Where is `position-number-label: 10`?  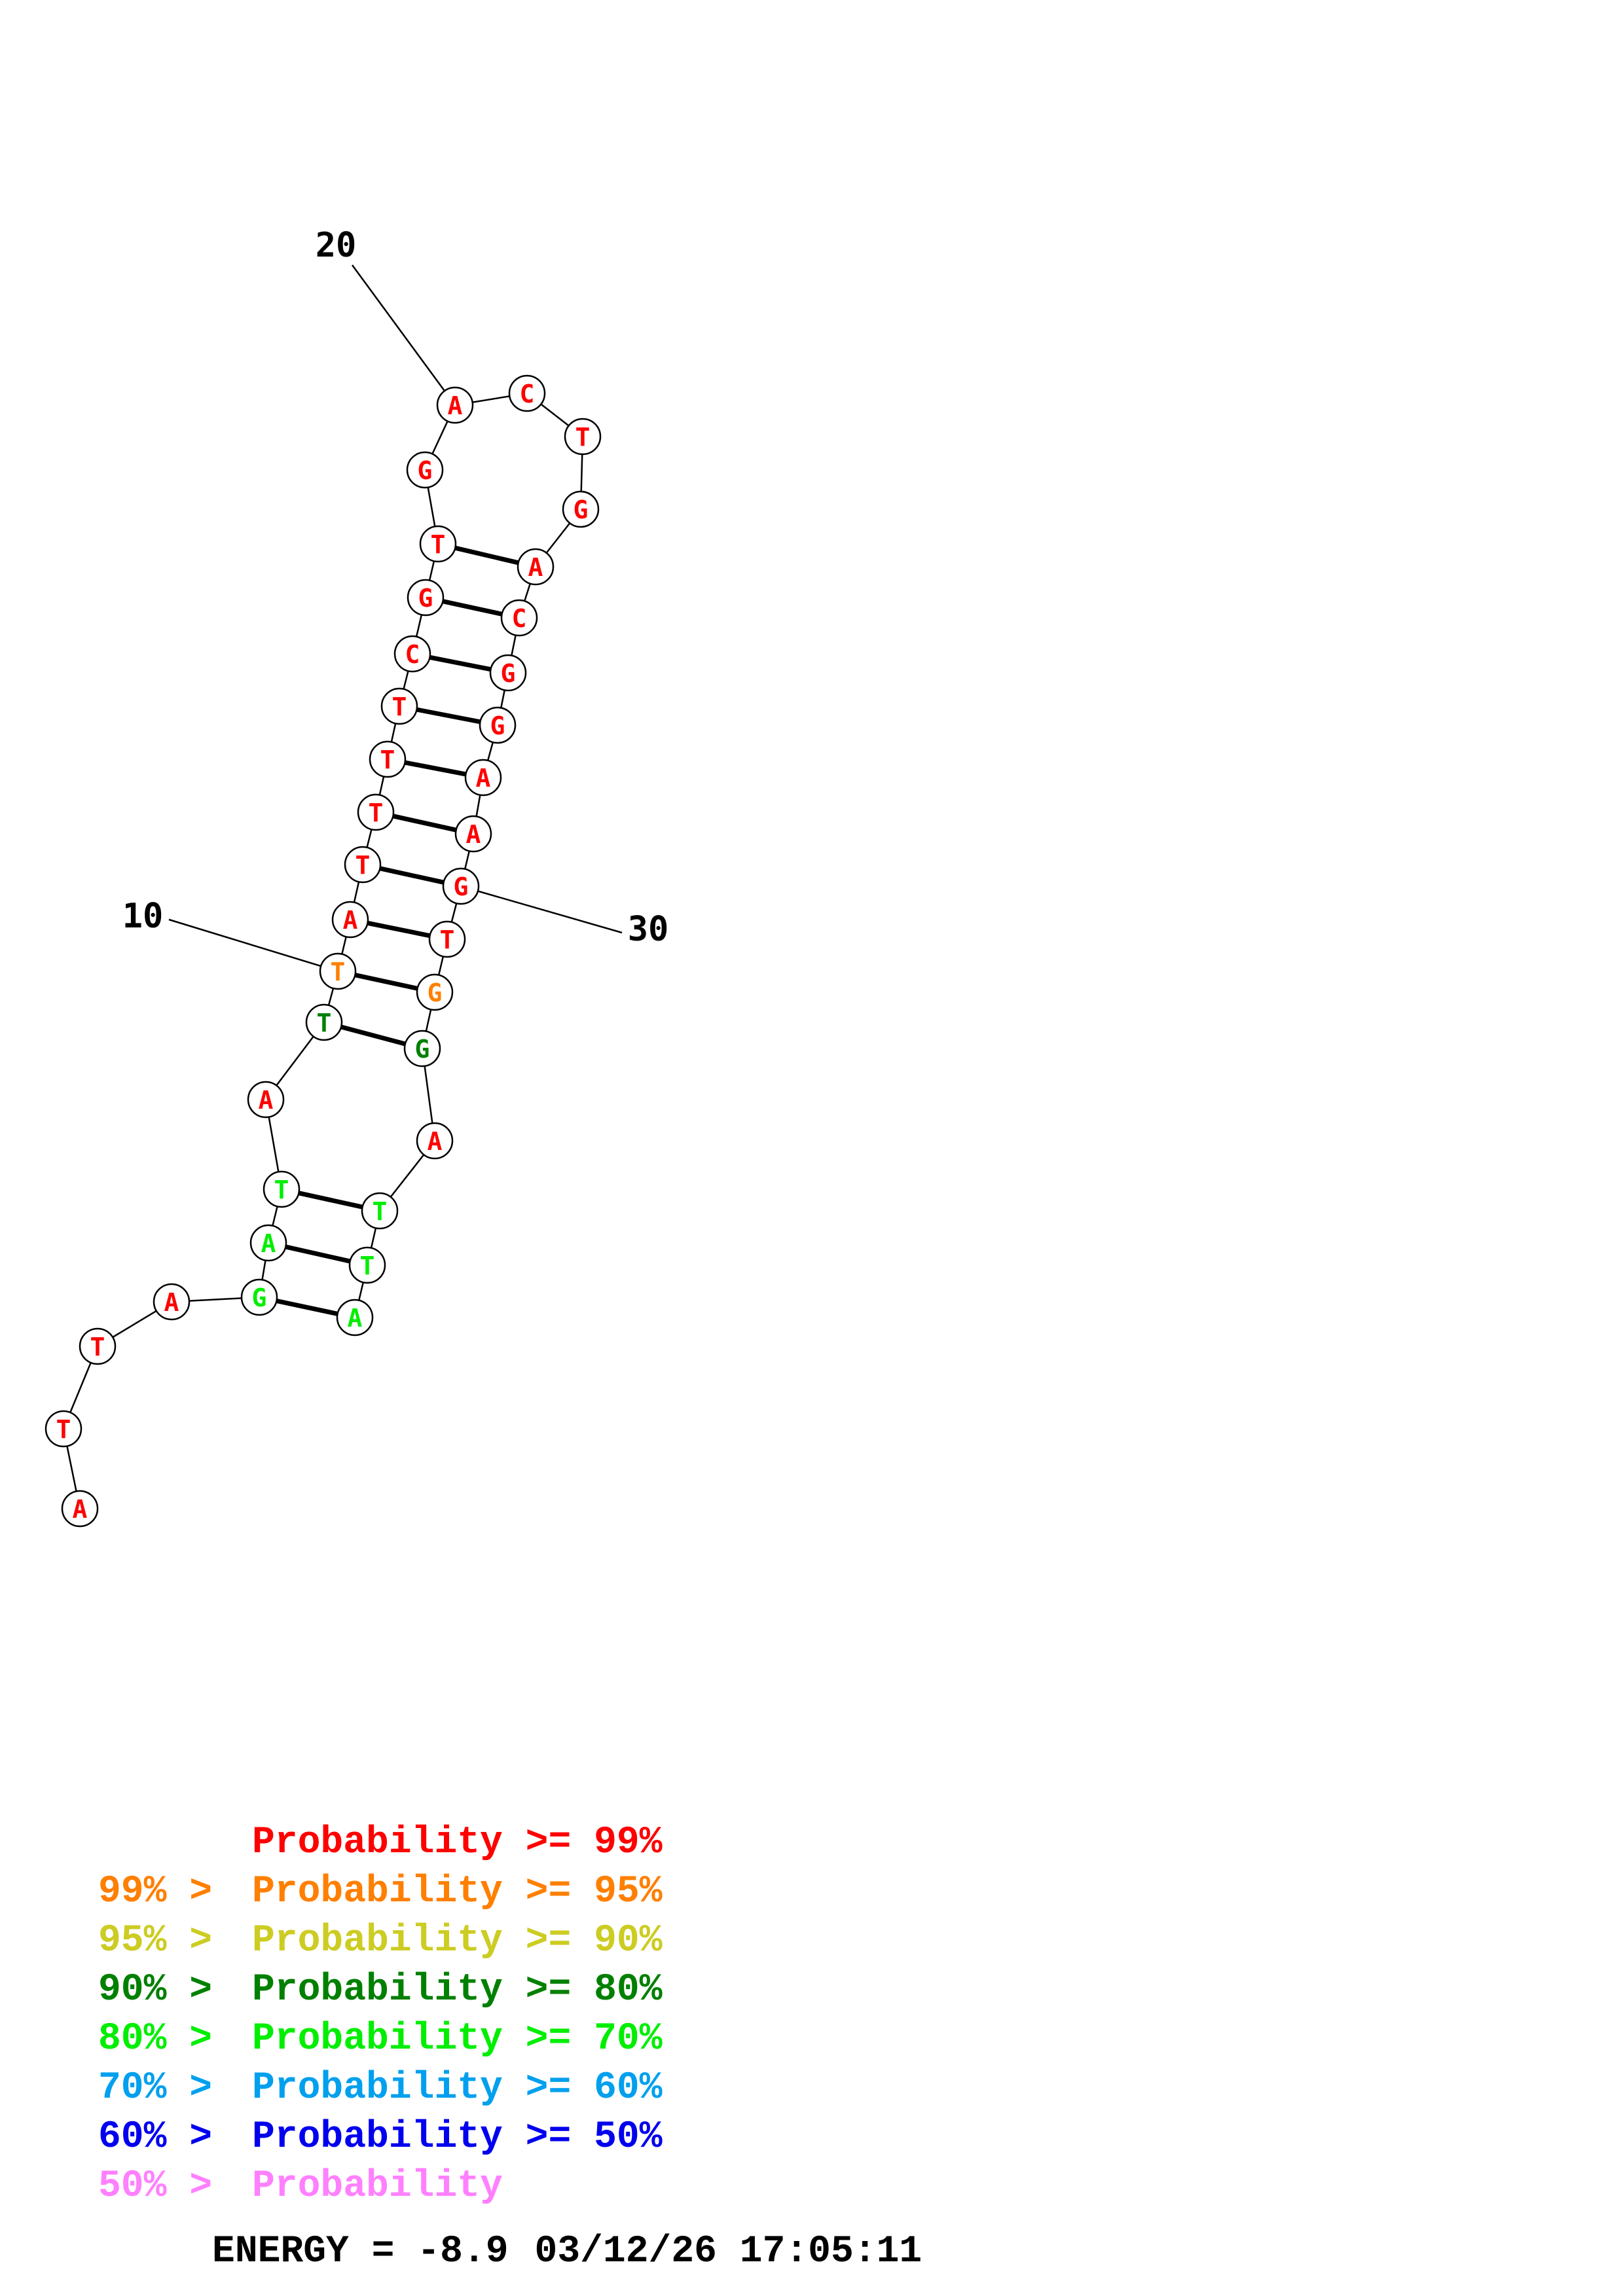 position-number-label: 10 is located at coordinates (143, 916).